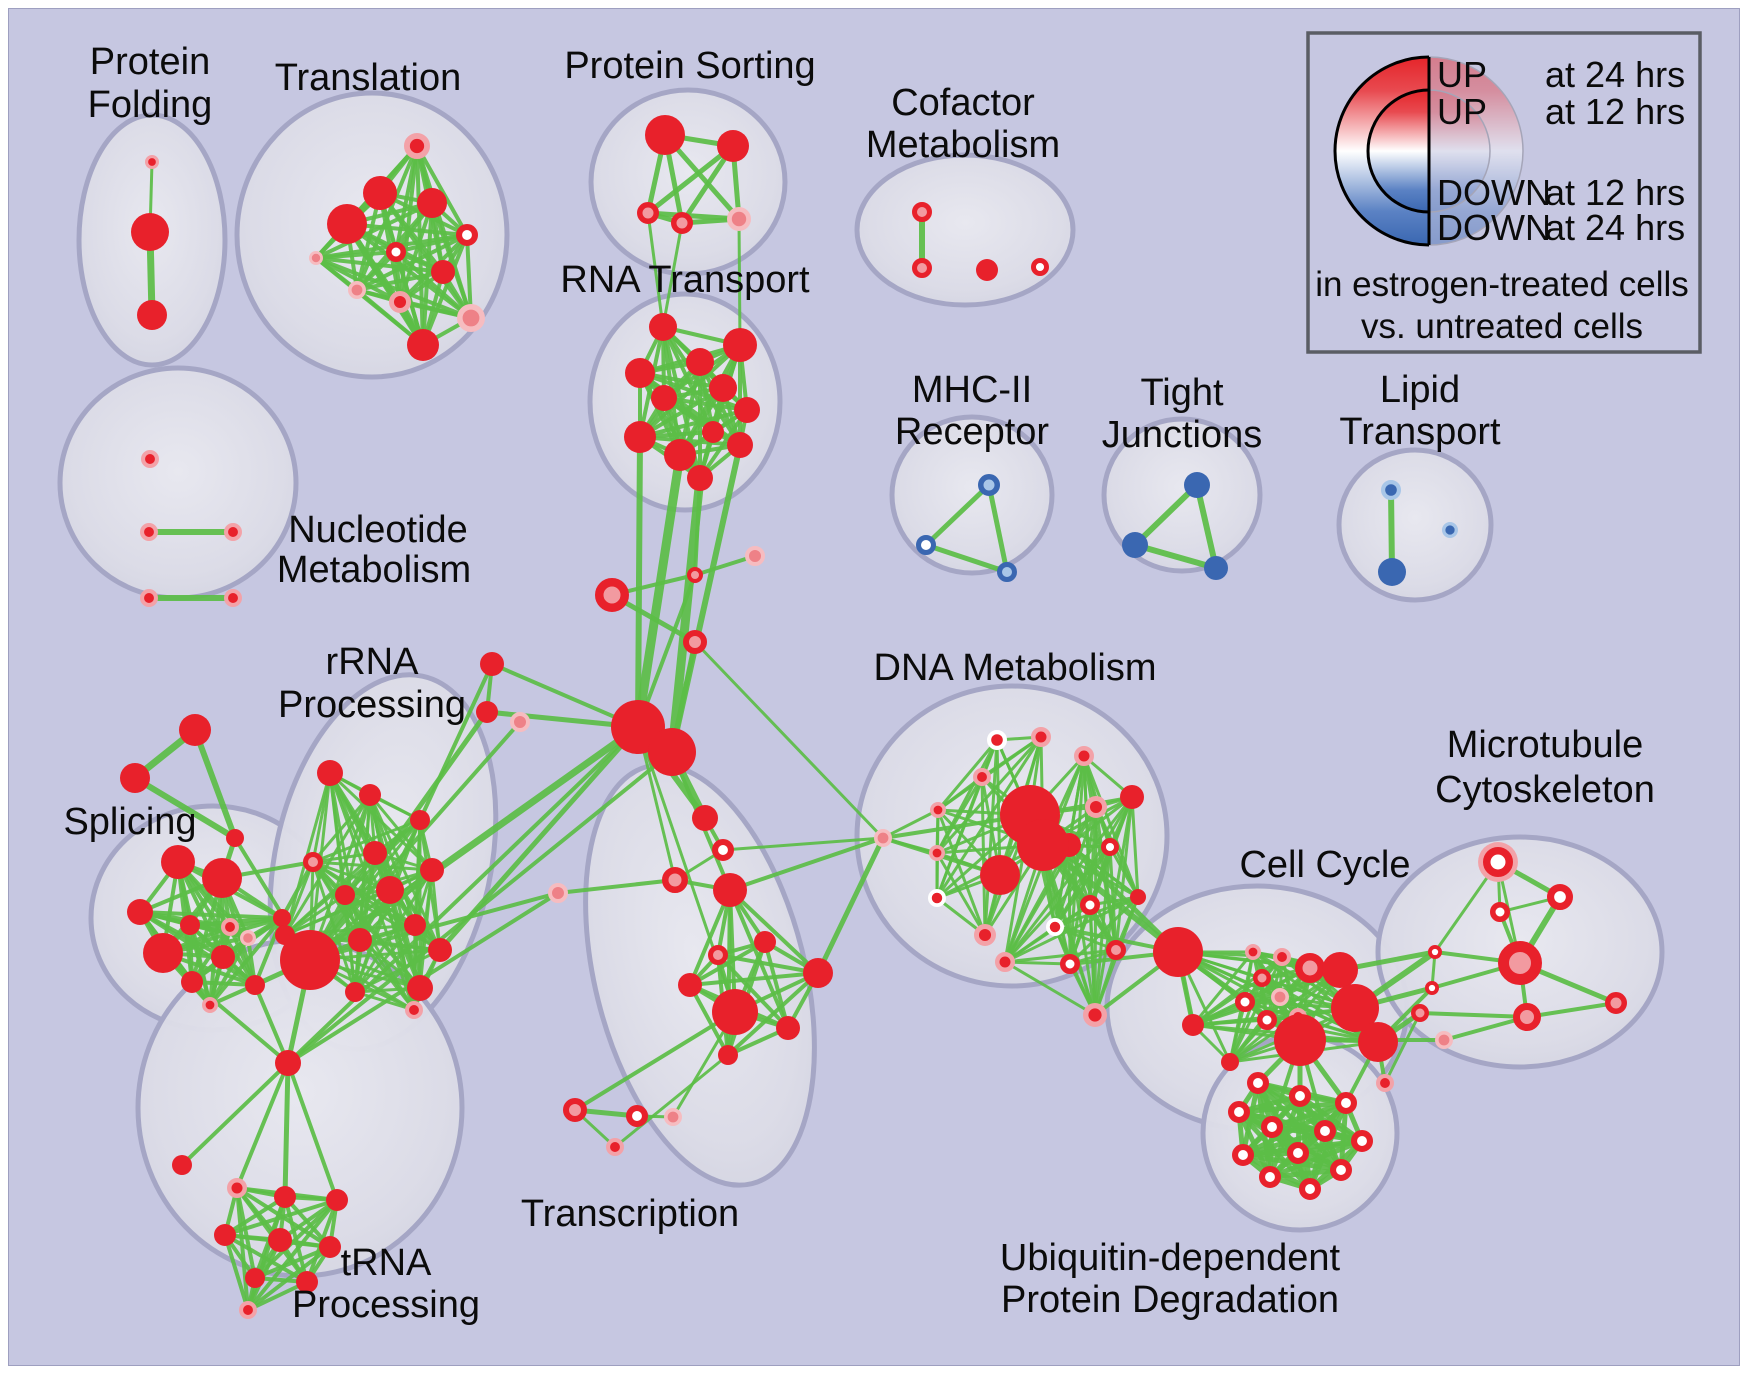 Image resolution: width=1750 pixels, height=1376 pixels. Describe the element at coordinates (1420, 432) in the screenshot. I see `cluster-label-lipid-transport: Transport` at that location.